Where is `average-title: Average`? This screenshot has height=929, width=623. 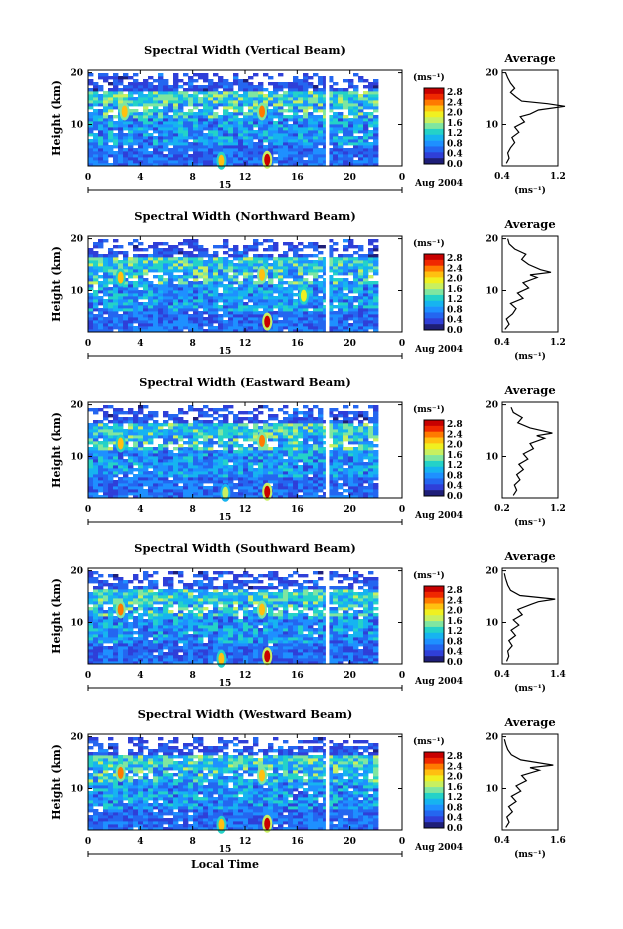 average-title: Average is located at coordinates (529, 390).